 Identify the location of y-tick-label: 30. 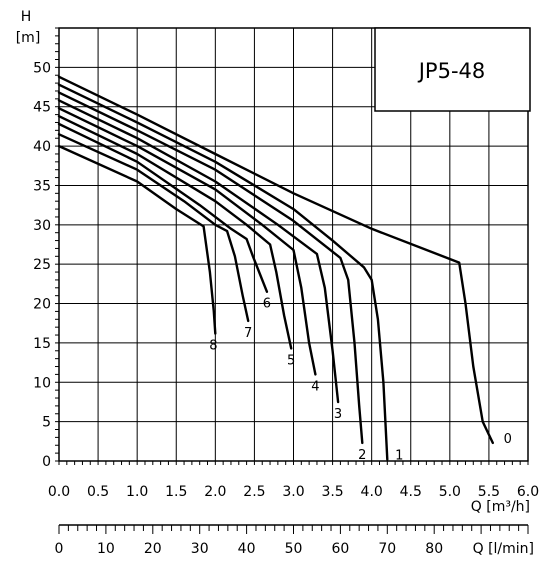
(42, 226).